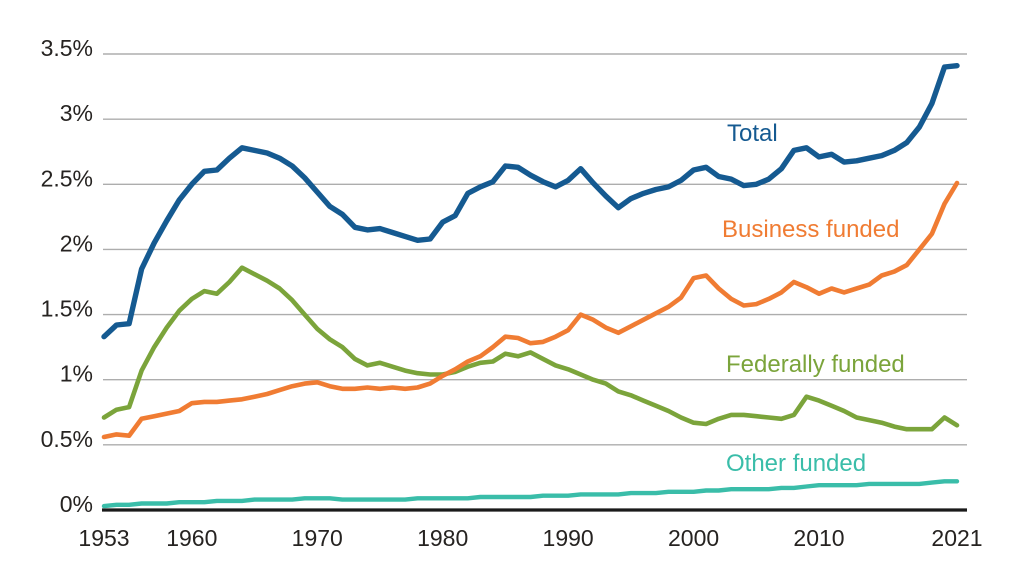 This screenshot has height=585, width=1024. What do you see at coordinates (67, 309) in the screenshot?
I see `y-tick-label-1.5%: 1.5%` at bounding box center [67, 309].